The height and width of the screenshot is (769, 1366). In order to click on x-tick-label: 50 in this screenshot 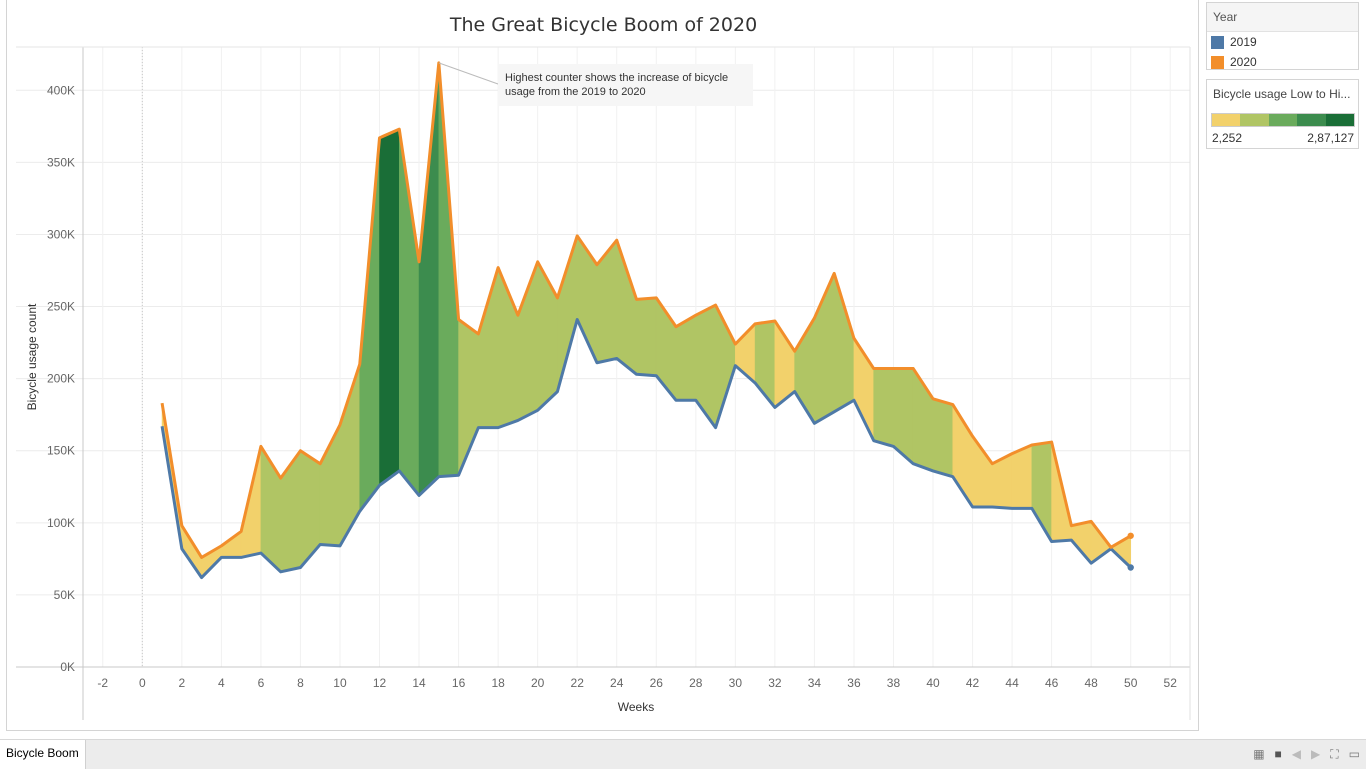, I will do `click(1131, 683)`.